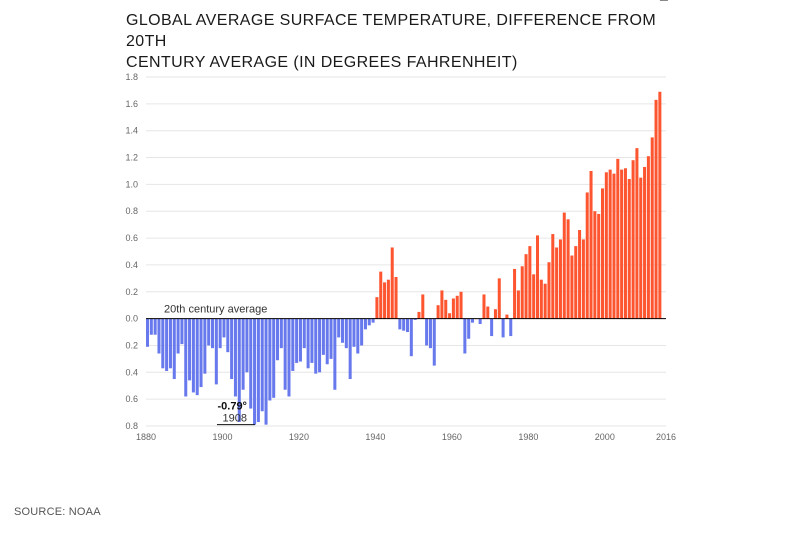 This screenshot has height=542, width=787. Describe the element at coordinates (235, 357) in the screenshot. I see `bar-1903` at that location.